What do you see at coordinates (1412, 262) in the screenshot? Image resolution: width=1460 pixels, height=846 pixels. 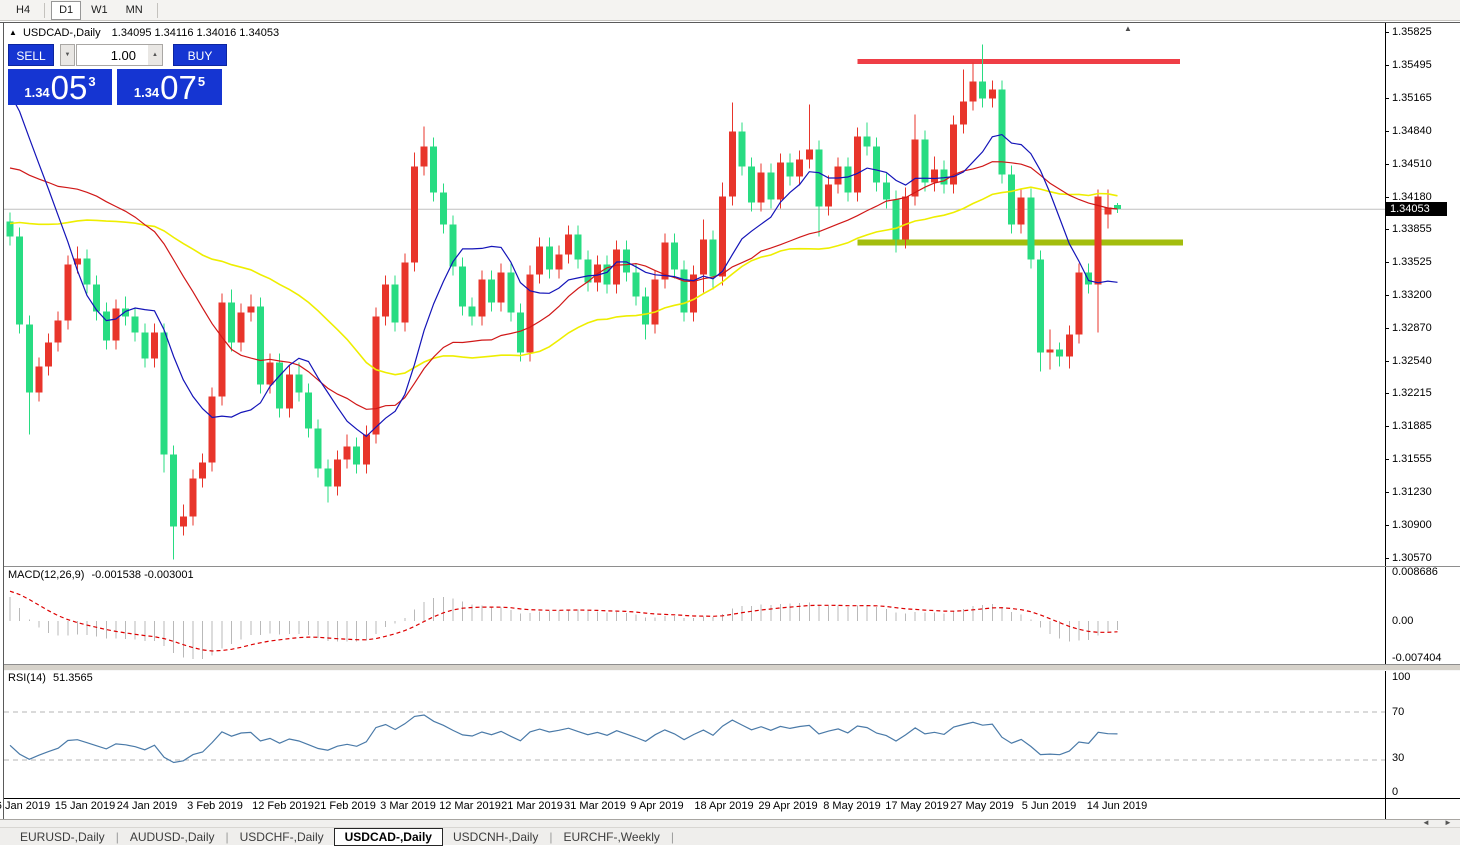 I see `price-tick-label: 1.33525` at bounding box center [1412, 262].